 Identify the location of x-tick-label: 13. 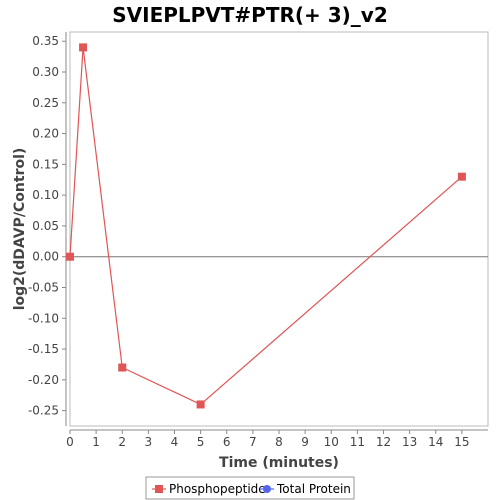
(409, 442).